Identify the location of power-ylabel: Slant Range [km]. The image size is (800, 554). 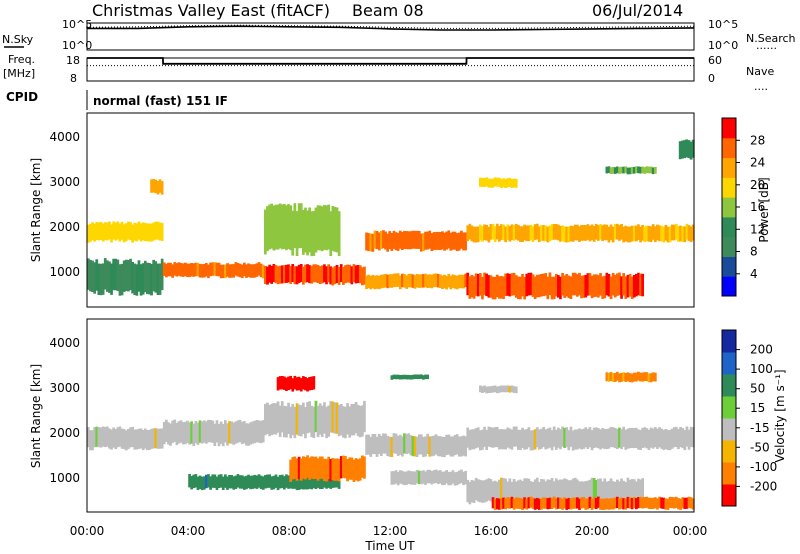
(36, 210).